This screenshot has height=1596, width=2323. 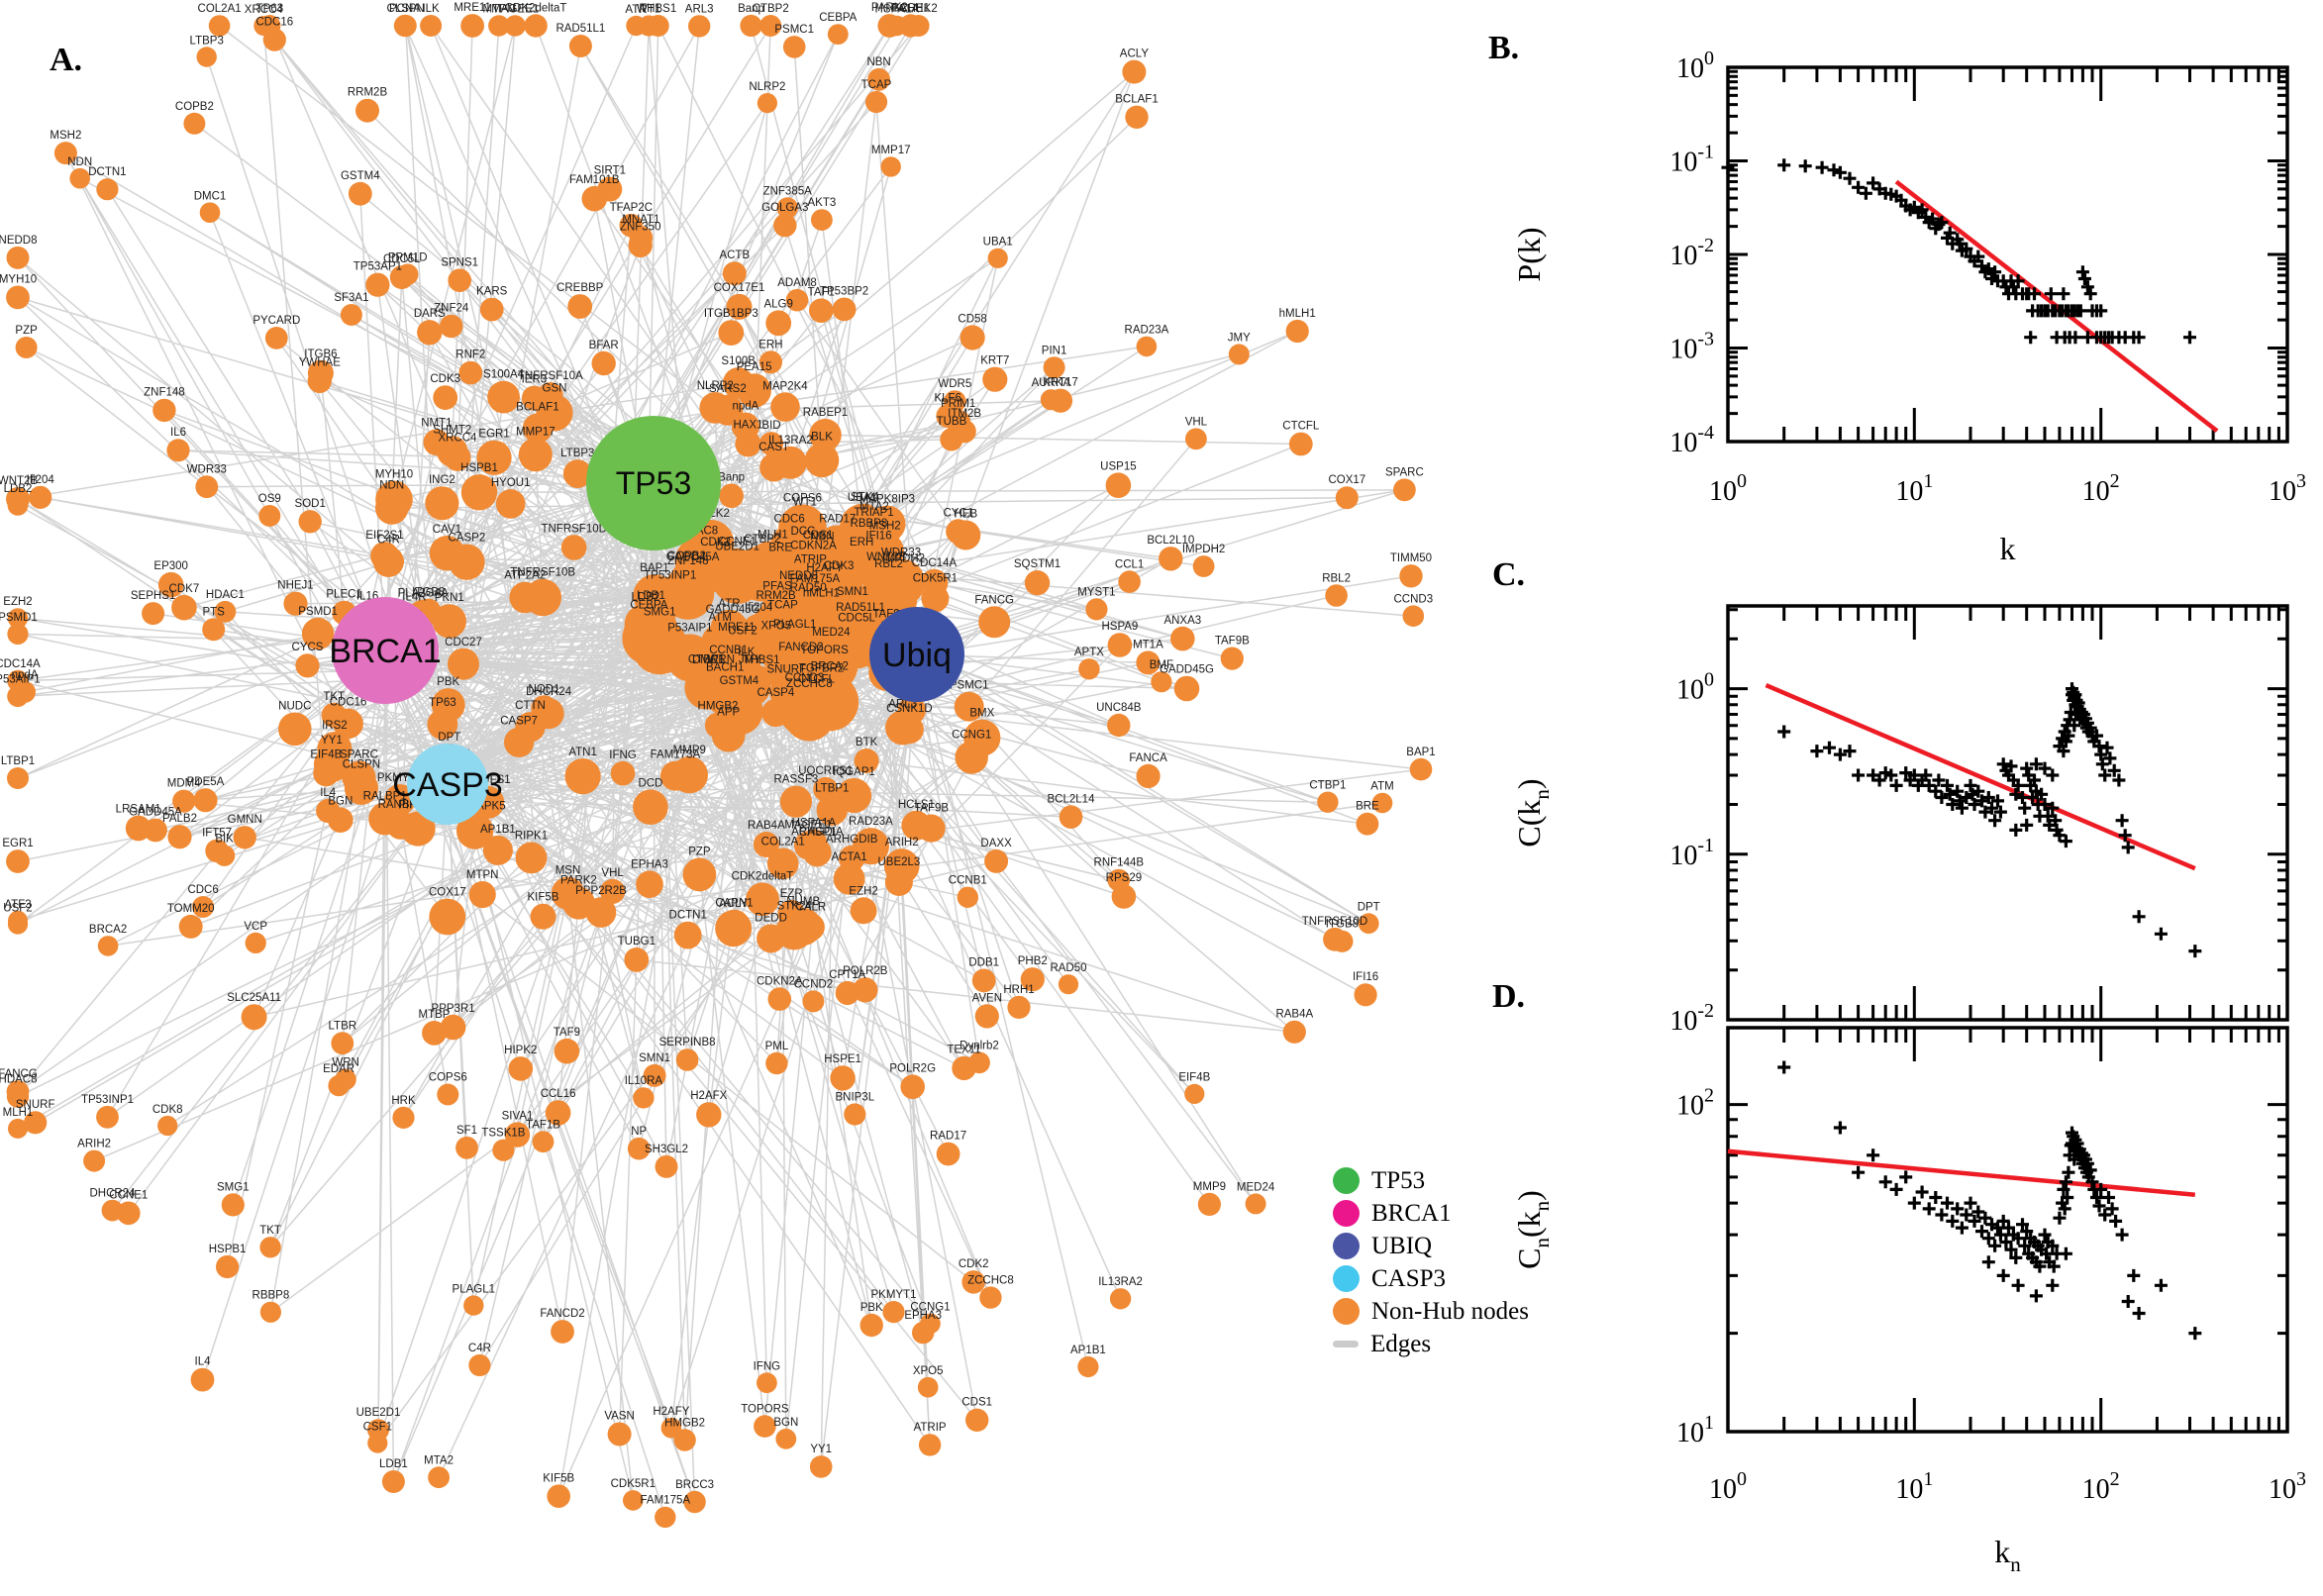 I want to click on legend-item-tp53: TP53, so click(x=1427, y=1180).